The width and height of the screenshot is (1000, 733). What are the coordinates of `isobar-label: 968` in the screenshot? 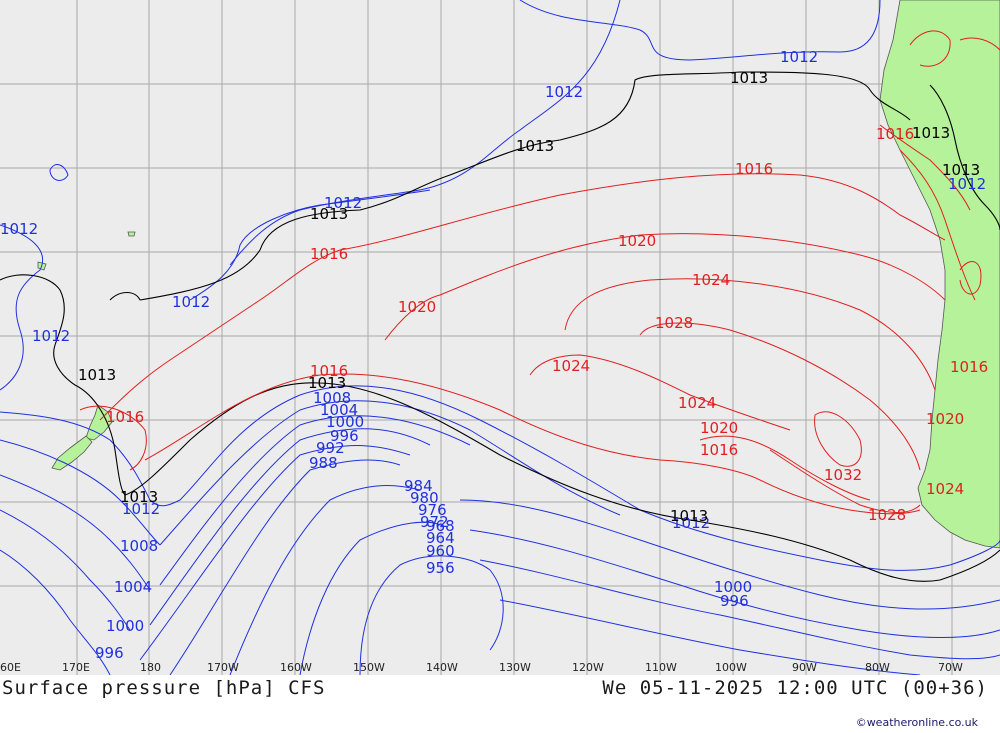 It's located at (440, 526).